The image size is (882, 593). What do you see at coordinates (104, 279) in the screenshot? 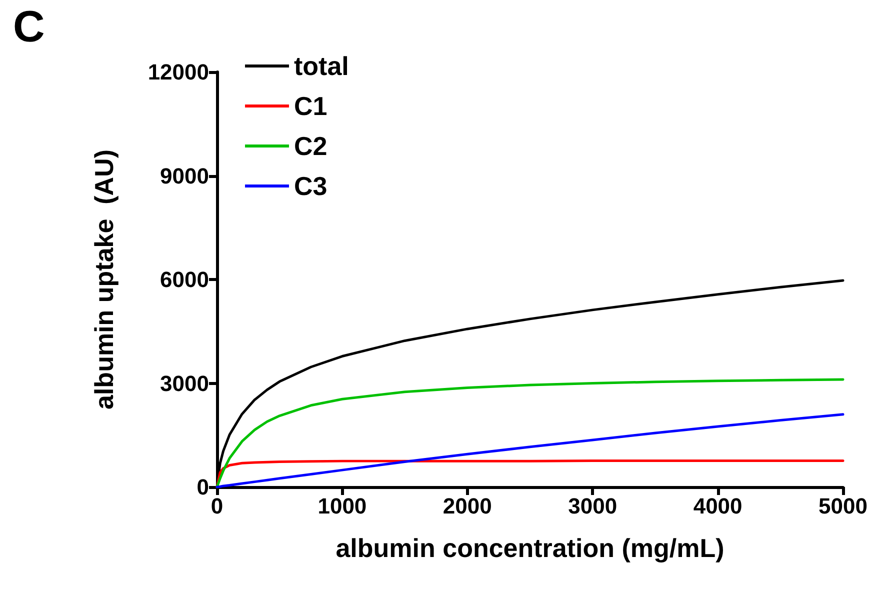
I see `y-axis-title: albumin uptake (AU)` at bounding box center [104, 279].